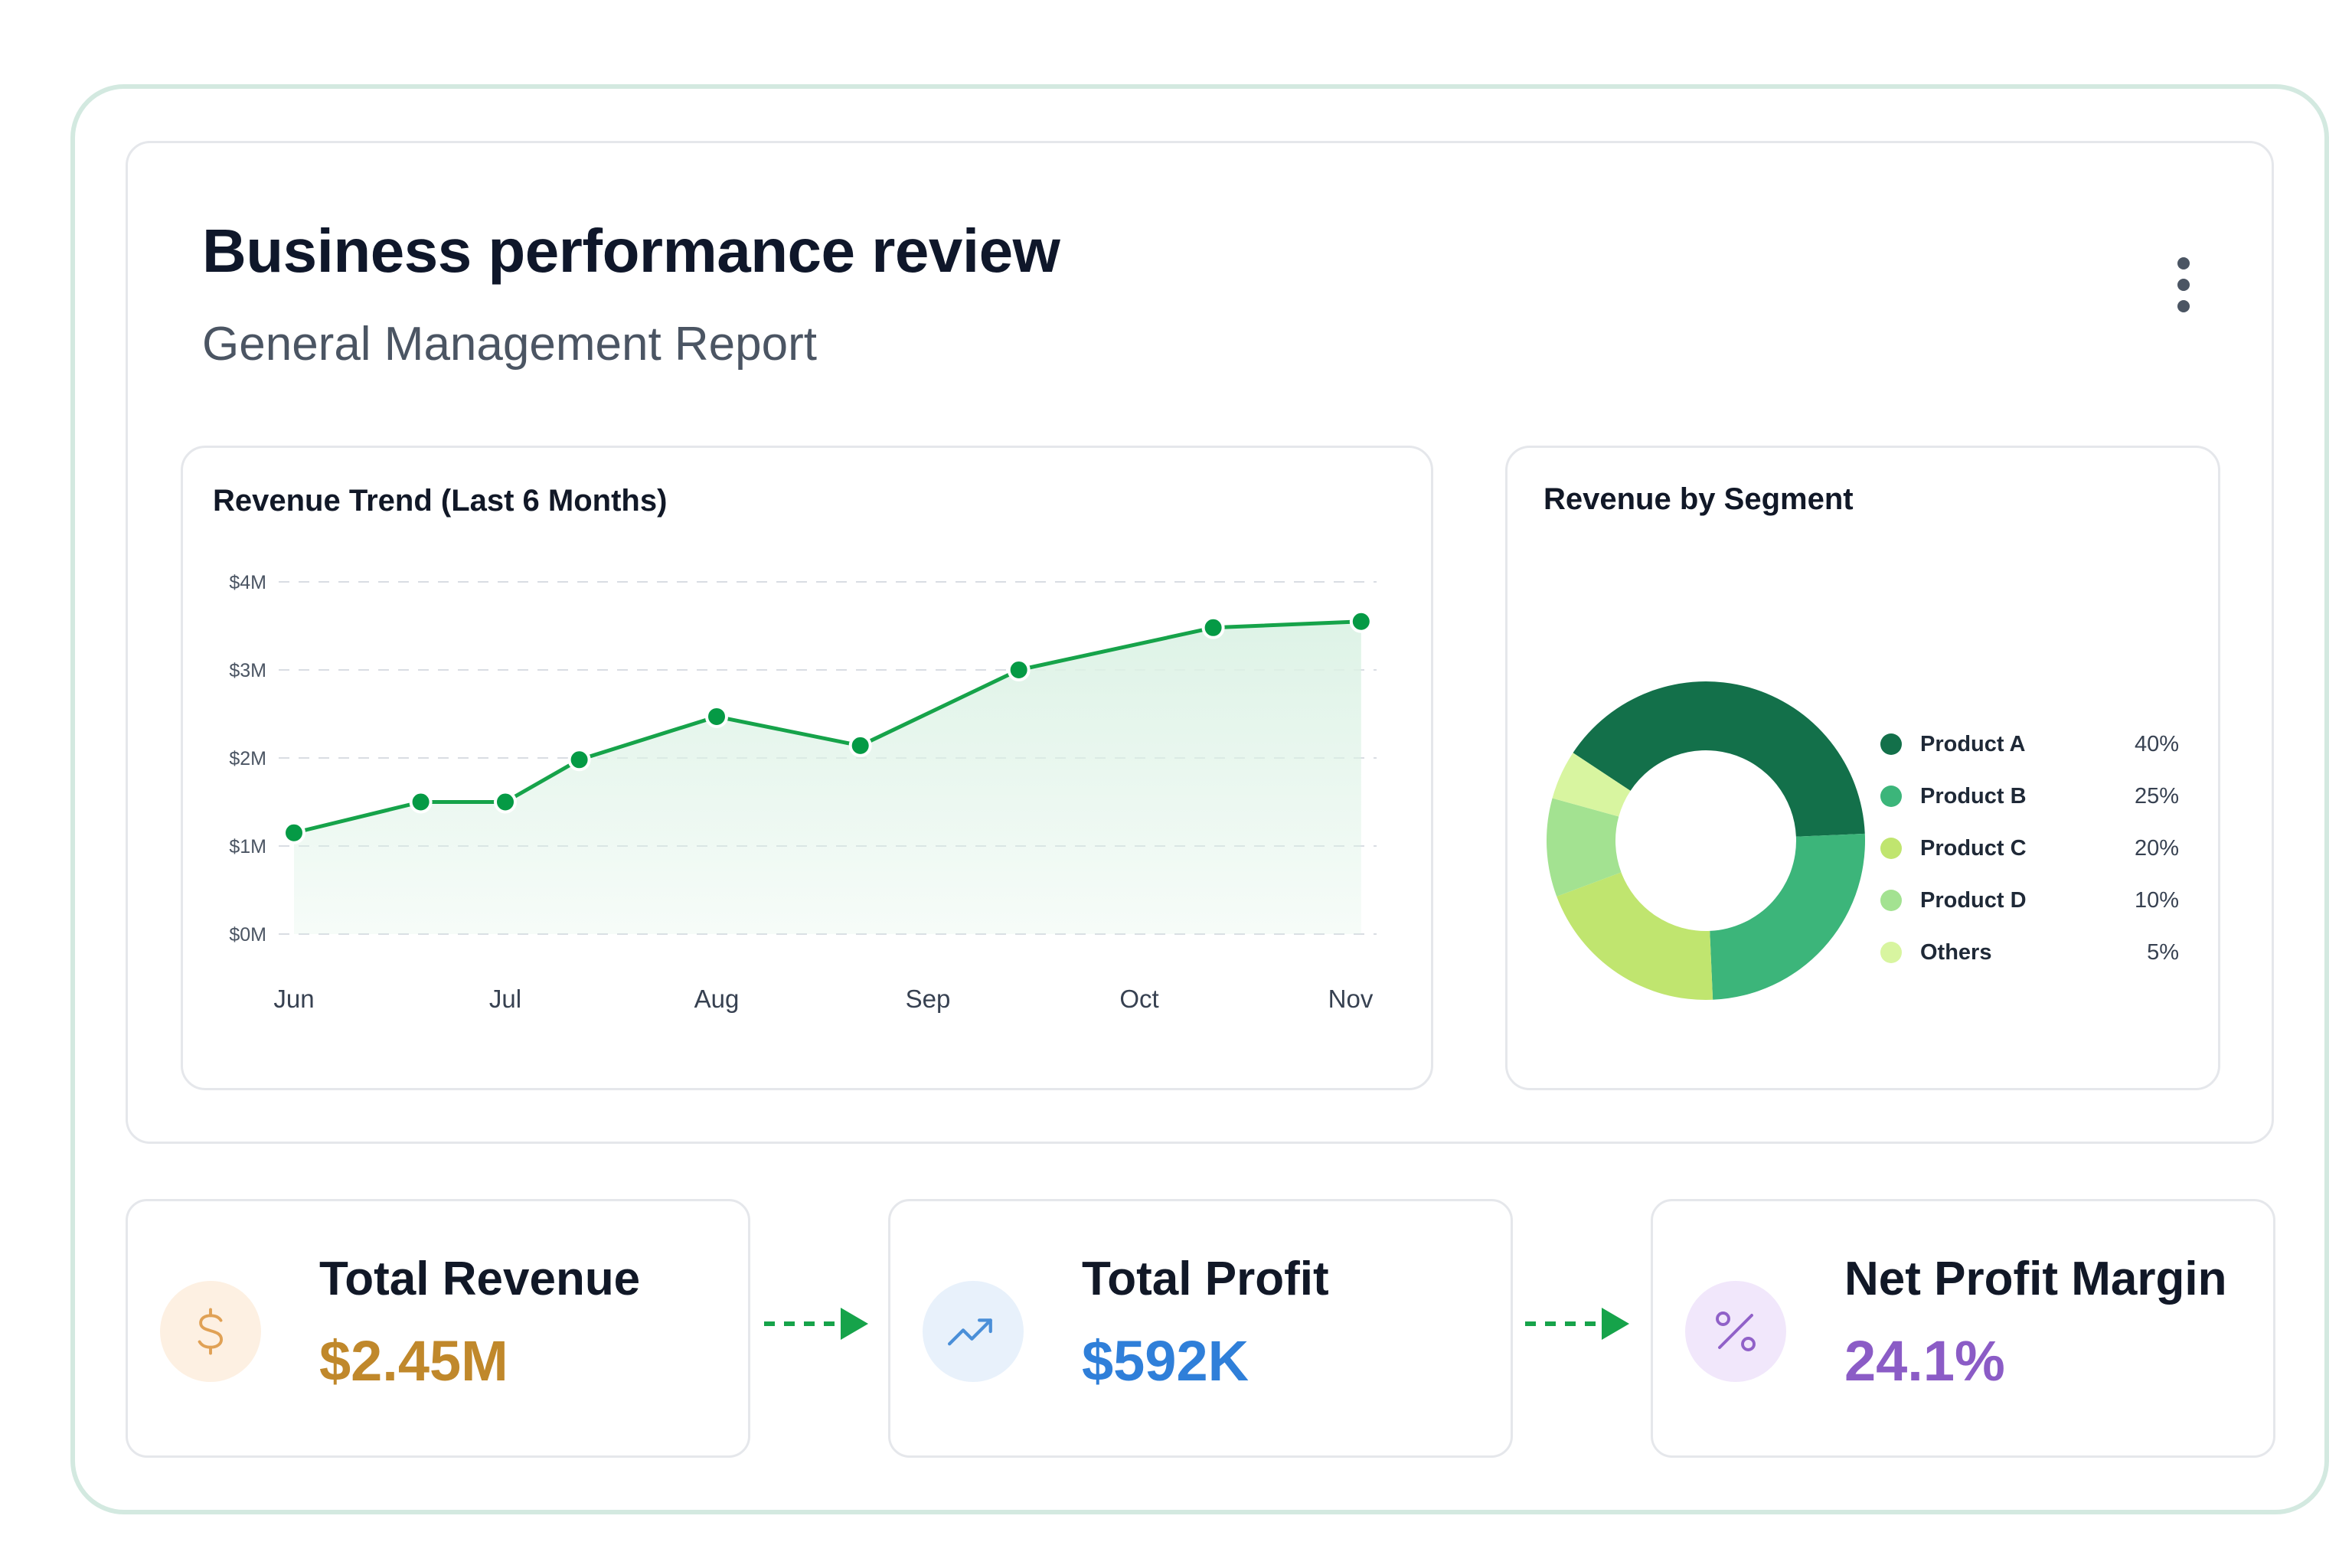  I want to click on revenue-trend-title: Revenue Trend (Last 6 Months), so click(440, 501).